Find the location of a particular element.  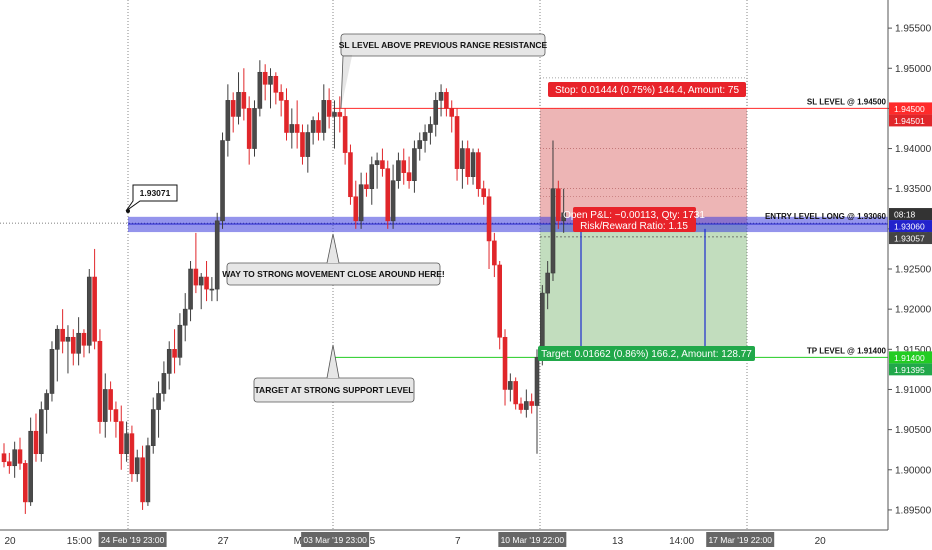

time-tick-label: 27 is located at coordinates (224, 541).